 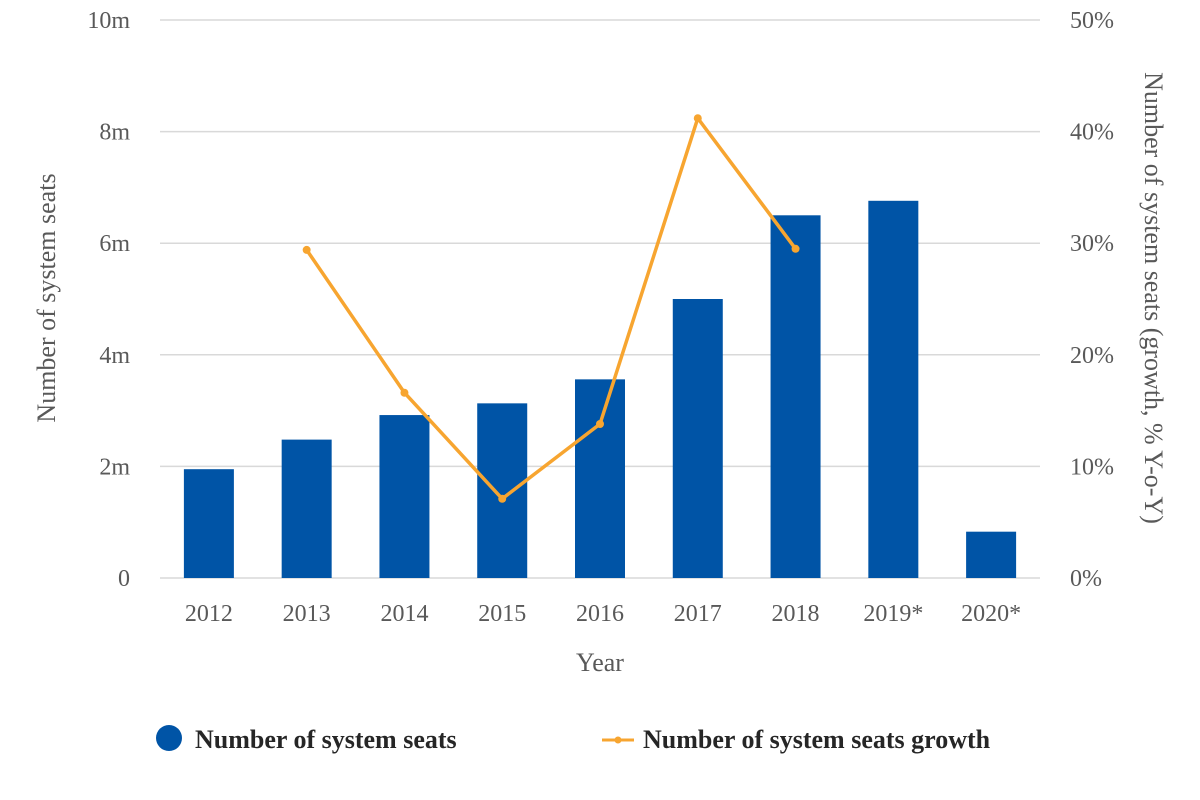 What do you see at coordinates (1092, 356) in the screenshot?
I see `y2-tick-label: 20%` at bounding box center [1092, 356].